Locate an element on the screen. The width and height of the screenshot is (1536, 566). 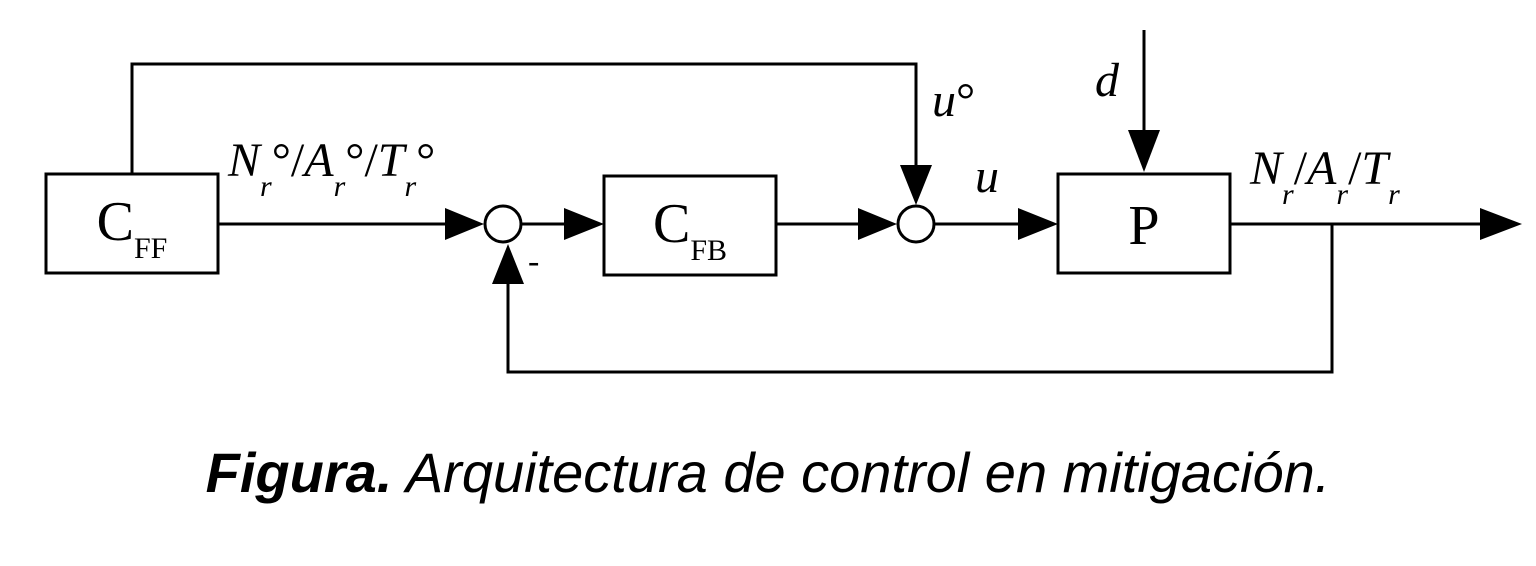
arrowhead-plant-in is located at coordinates (1038, 224).